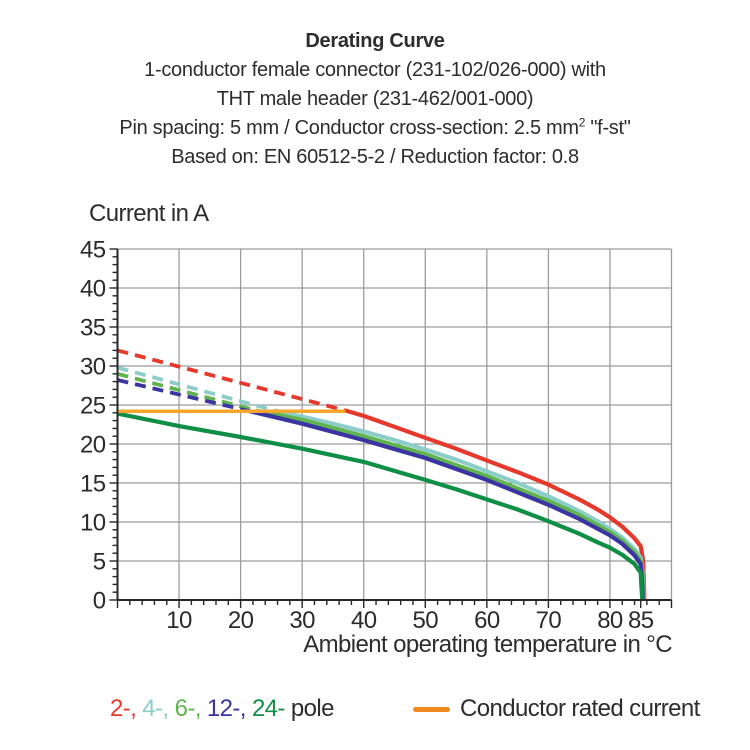  Describe the element at coordinates (93, 289) in the screenshot. I see `y-tick-label-40: 40` at that location.